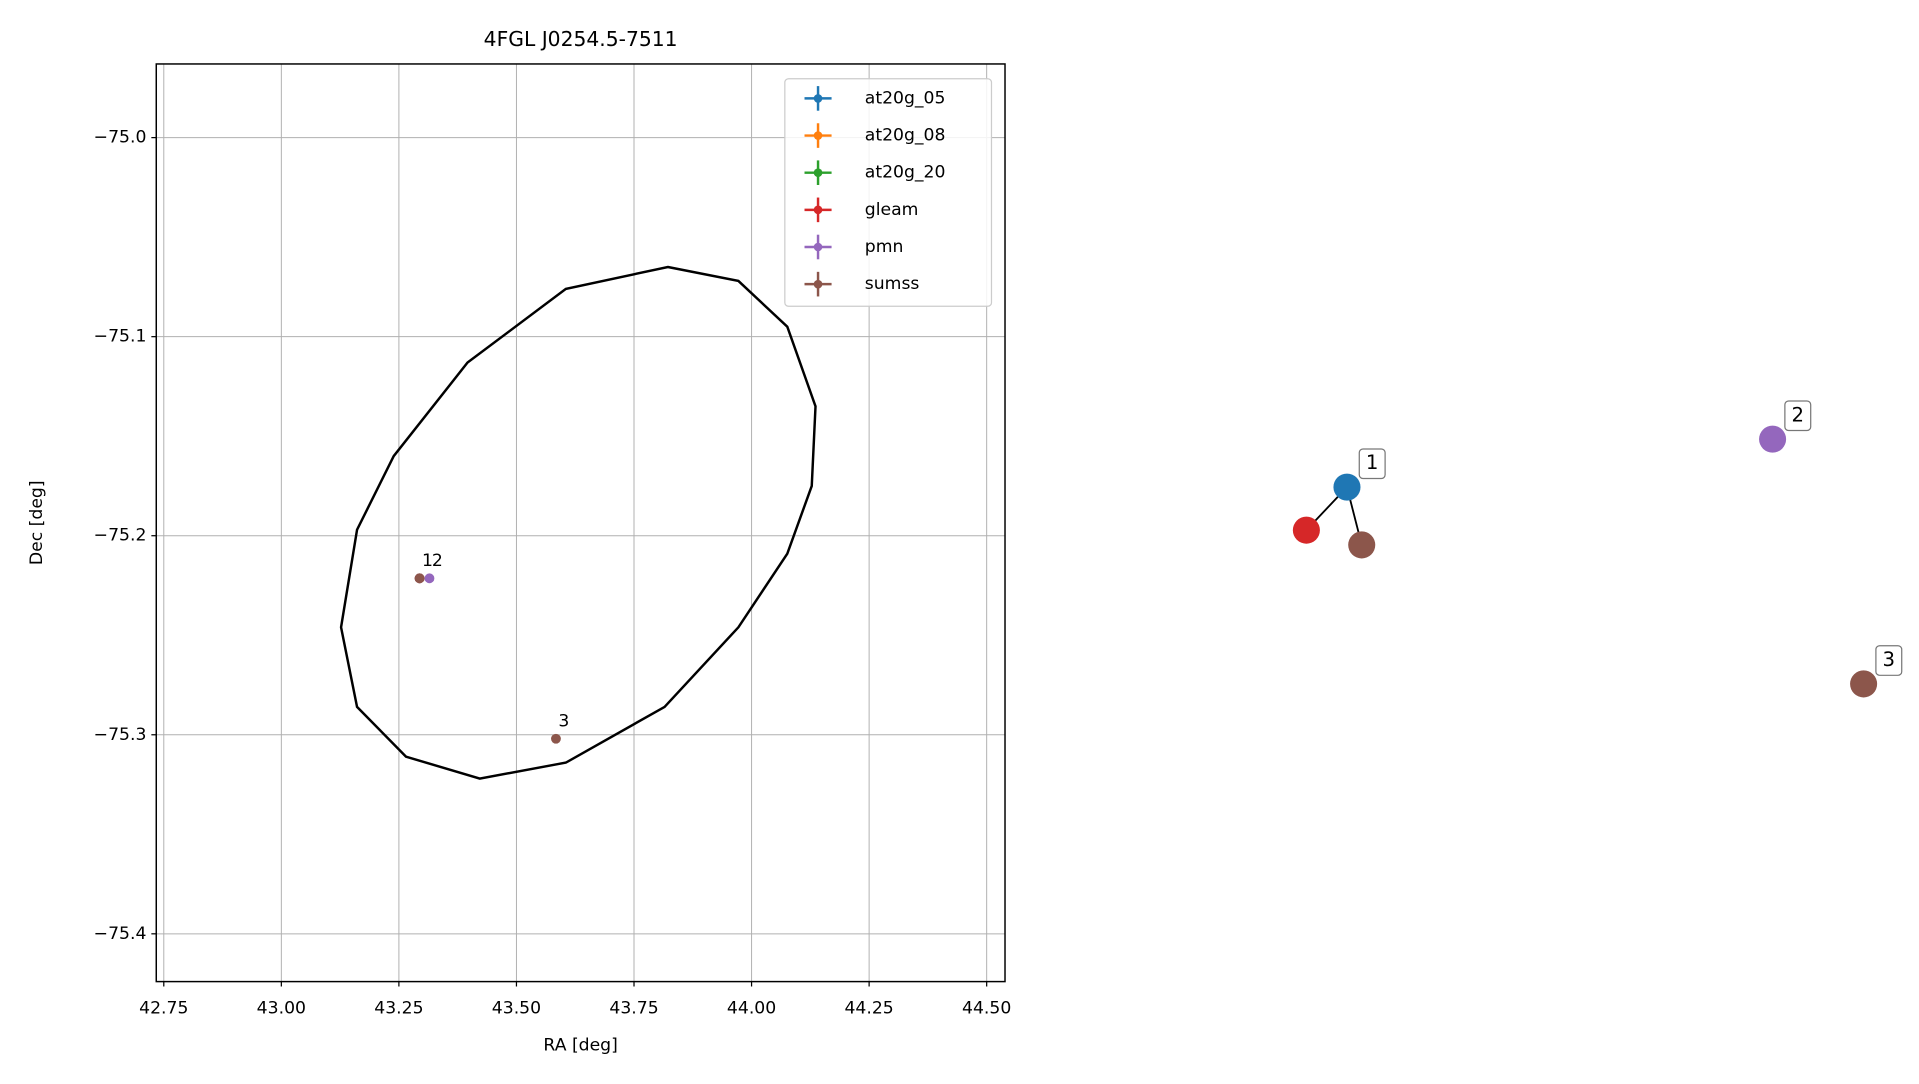 The width and height of the screenshot is (1919, 1084). I want to click on x-tick-label: 44.25, so click(868, 1009).